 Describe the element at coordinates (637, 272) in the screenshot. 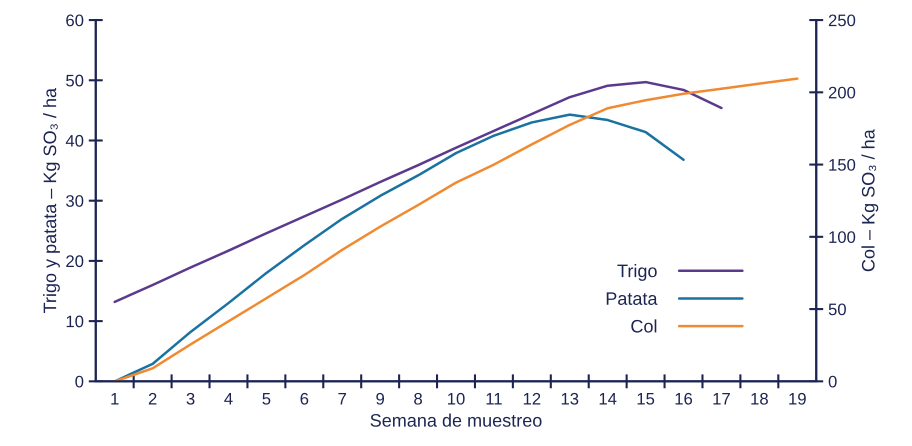

I see `legend-label: Trigo` at that location.